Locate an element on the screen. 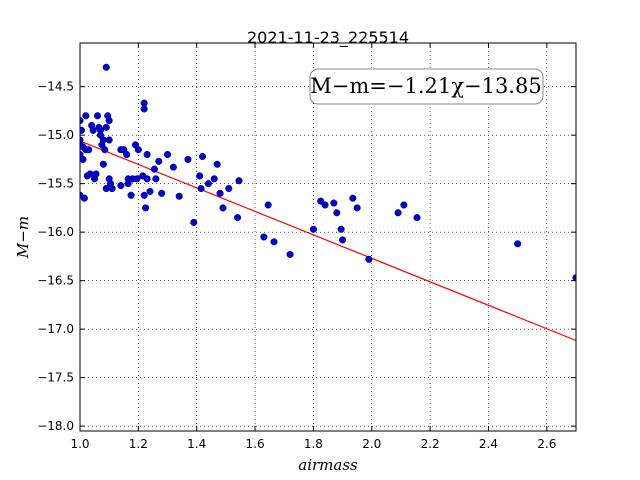 The width and height of the screenshot is (640, 480). y-tick-label: −15.0 is located at coordinates (55, 135).